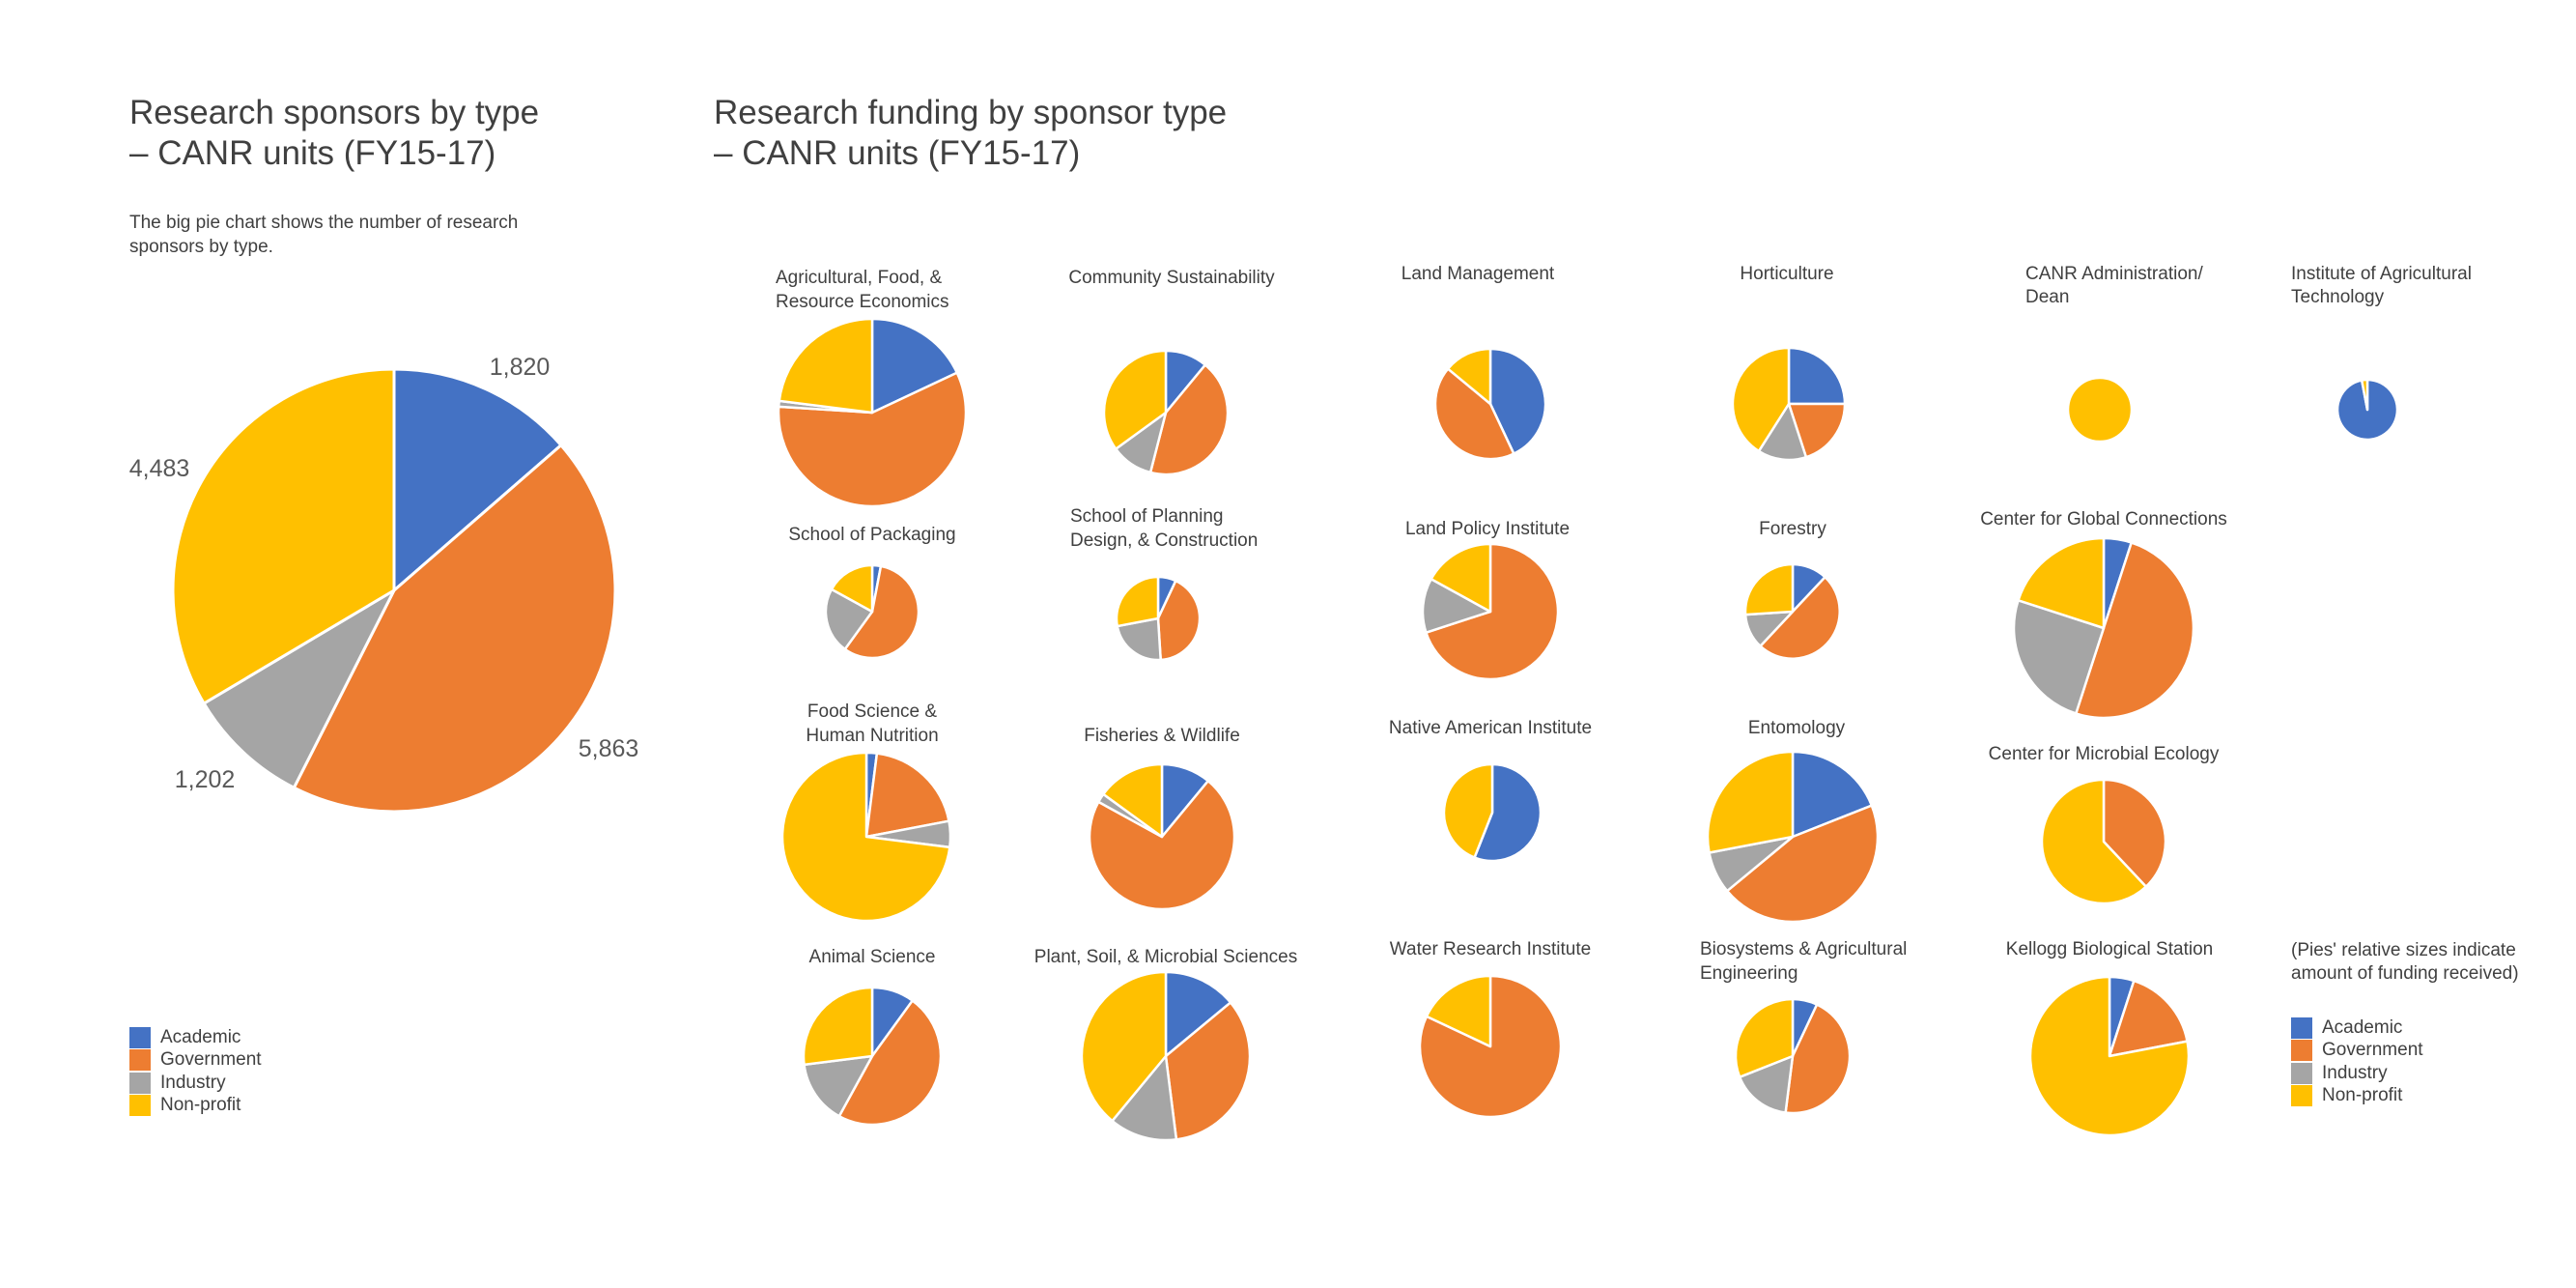 The height and width of the screenshot is (1288, 2576). What do you see at coordinates (2362, 1096) in the screenshot?
I see `legend-label: Non-profit` at bounding box center [2362, 1096].